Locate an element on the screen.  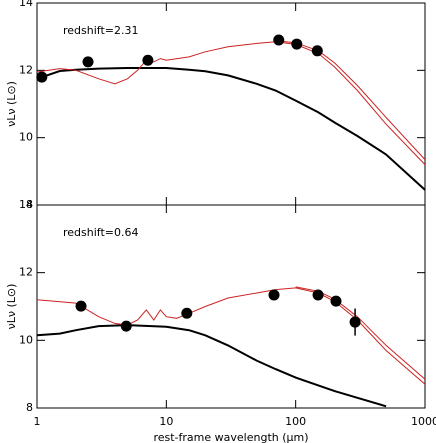
x-tick-label: 1000 is located at coordinates (423, 421).